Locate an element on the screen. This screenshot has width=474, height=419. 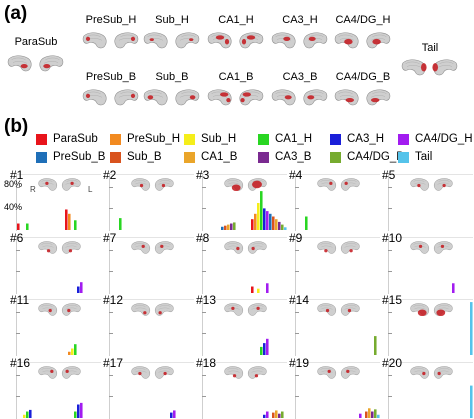
legend-item: CA1_B is located at coordinates (210, 157).